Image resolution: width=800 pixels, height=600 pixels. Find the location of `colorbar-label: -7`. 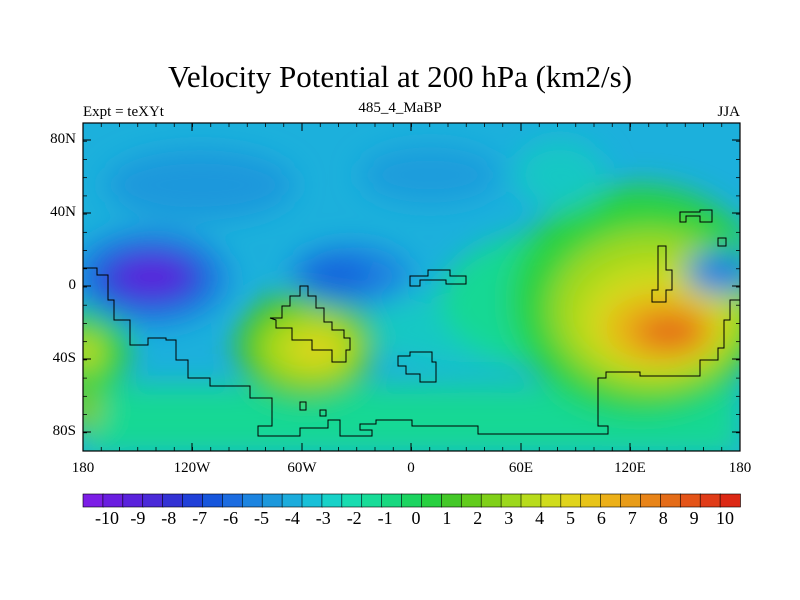

colorbar-label: -7 is located at coordinates (200, 518).